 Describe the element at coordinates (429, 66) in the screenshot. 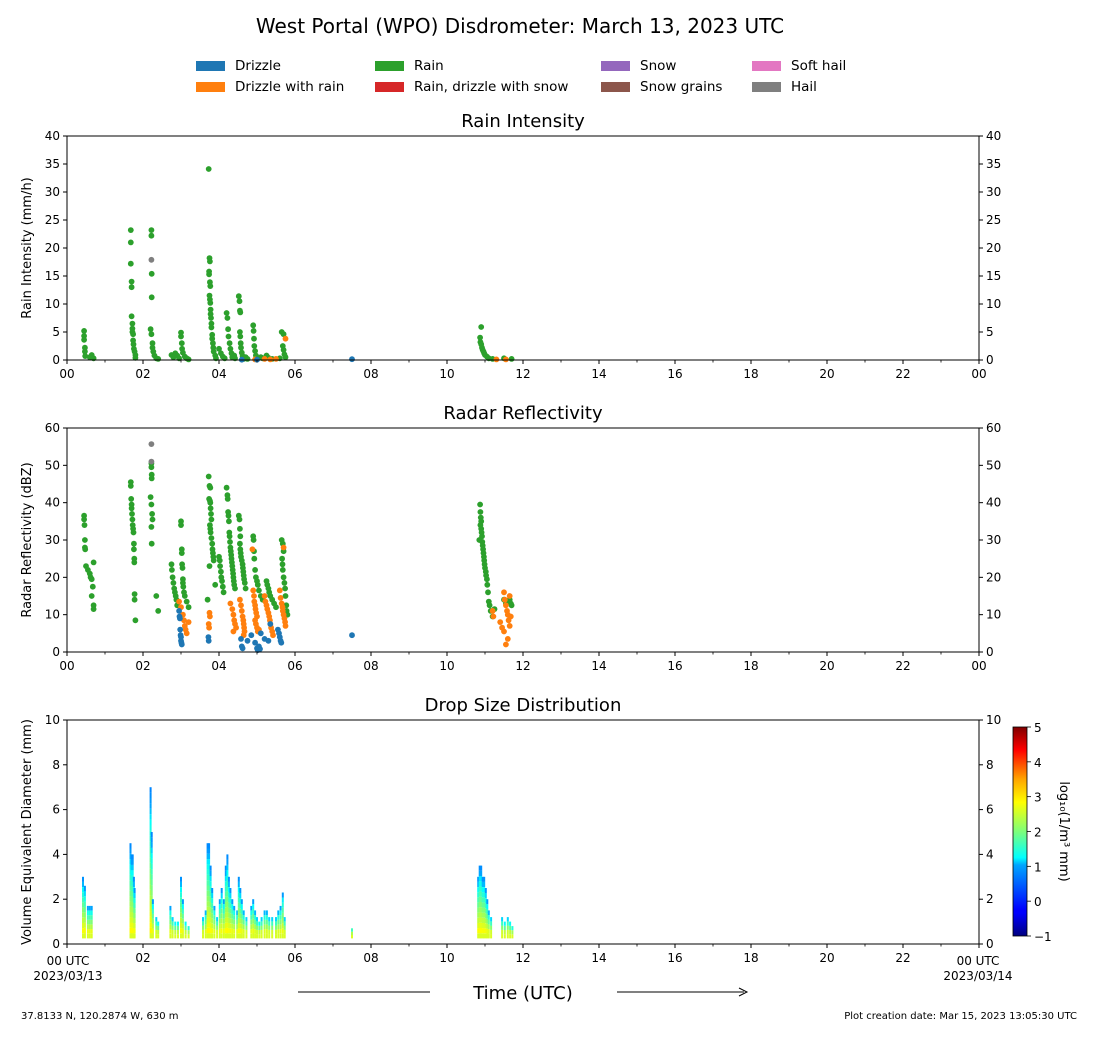

I see `legend-label: Rain` at that location.